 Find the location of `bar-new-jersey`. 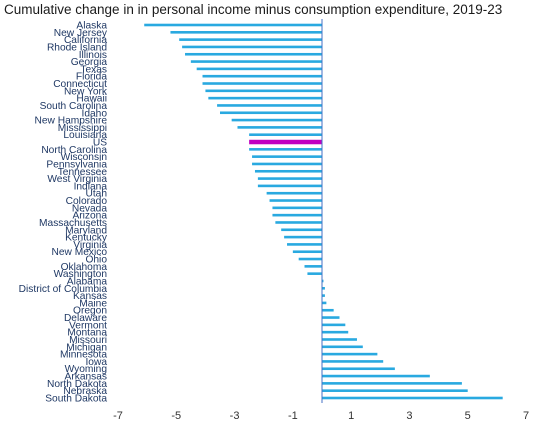

bar-new-jersey is located at coordinates (246, 32).